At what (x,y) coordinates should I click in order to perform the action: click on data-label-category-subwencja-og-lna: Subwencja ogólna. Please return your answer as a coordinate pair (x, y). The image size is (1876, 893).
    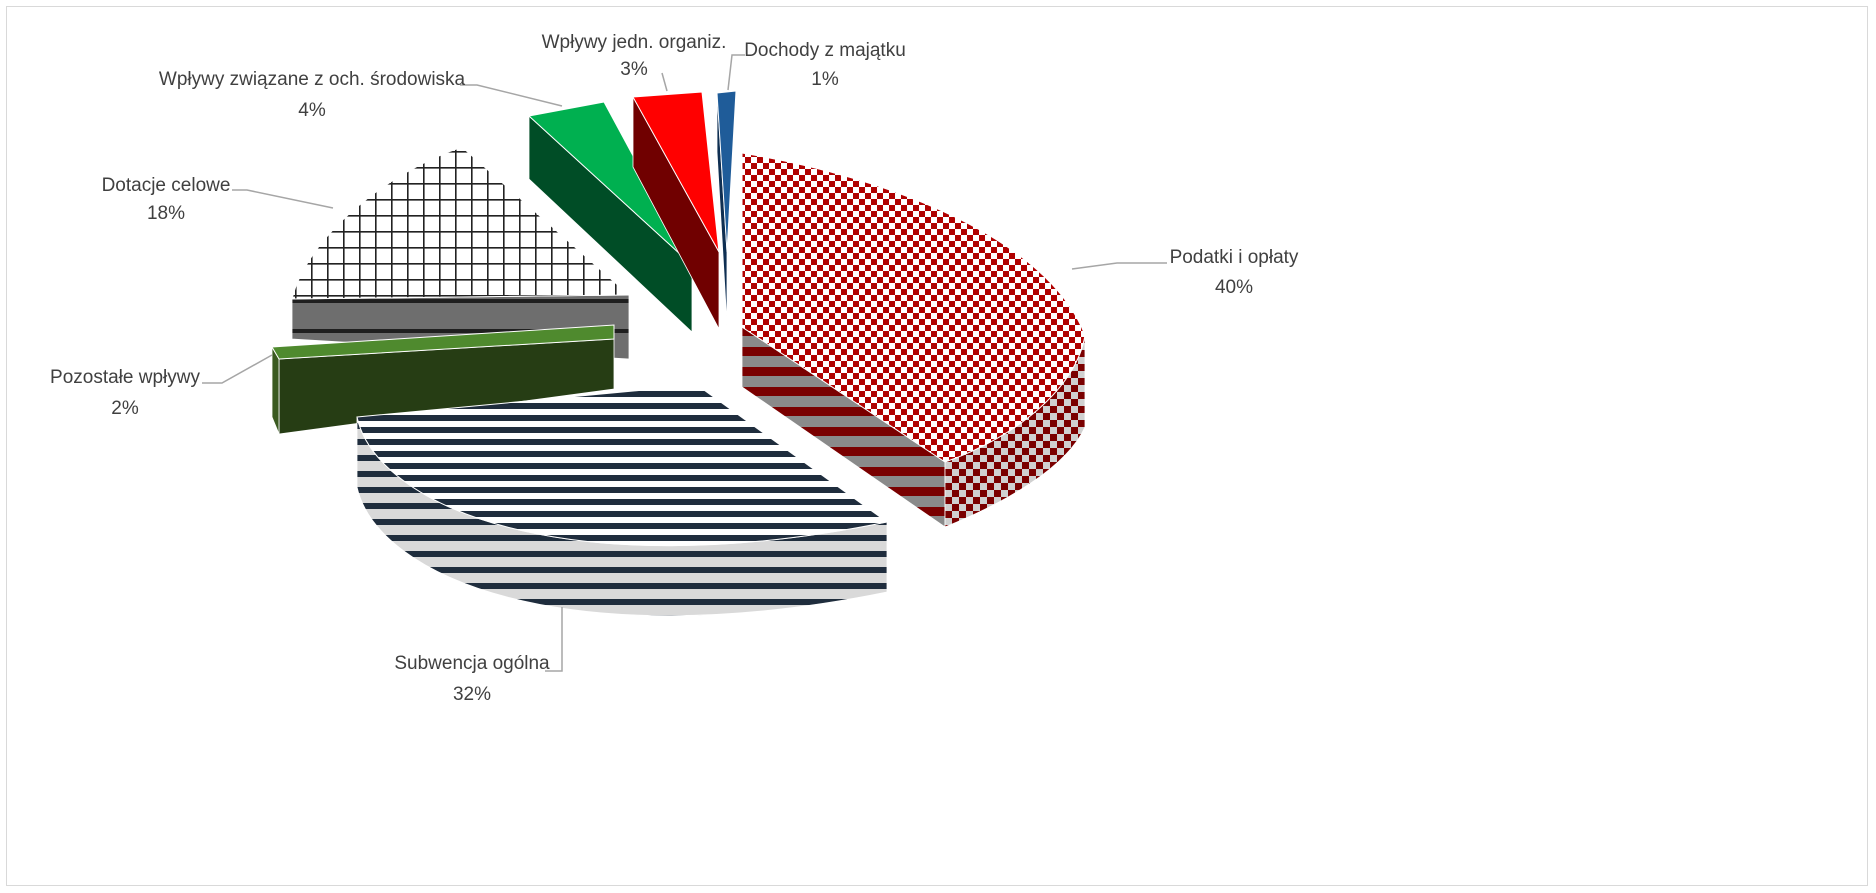
    Looking at the image, I should click on (472, 663).